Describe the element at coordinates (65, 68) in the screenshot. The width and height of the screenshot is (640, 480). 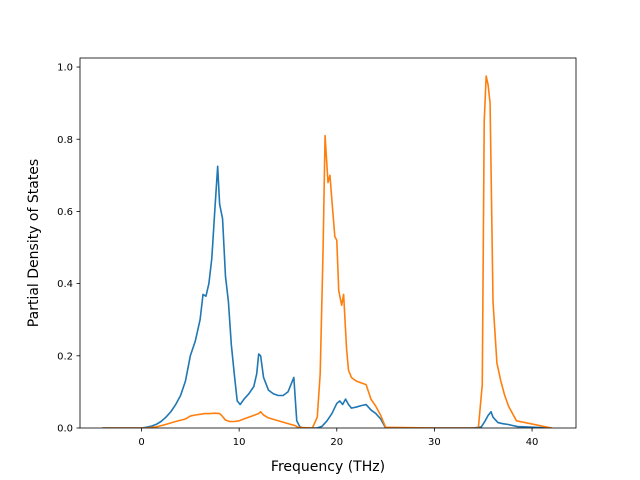
I see `y-tick-label: 1.0` at that location.